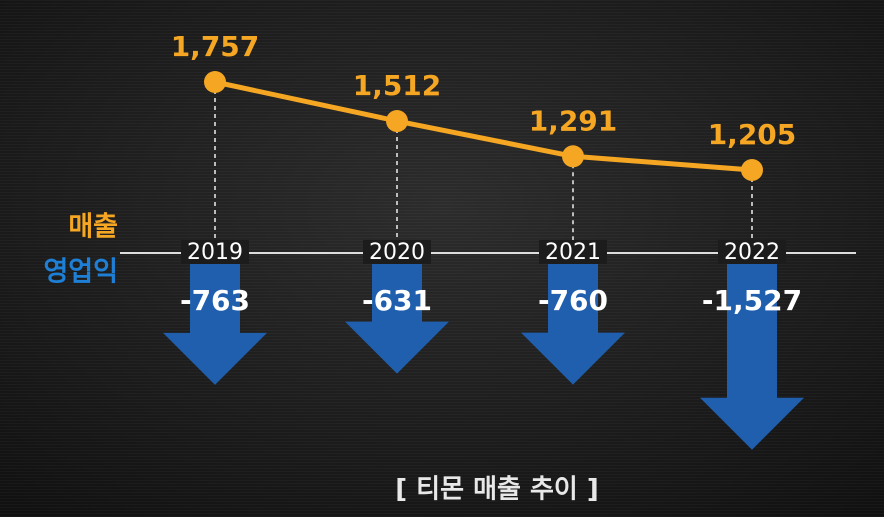  Describe the element at coordinates (80, 272) in the screenshot. I see `legend-label: 영업익` at that location.